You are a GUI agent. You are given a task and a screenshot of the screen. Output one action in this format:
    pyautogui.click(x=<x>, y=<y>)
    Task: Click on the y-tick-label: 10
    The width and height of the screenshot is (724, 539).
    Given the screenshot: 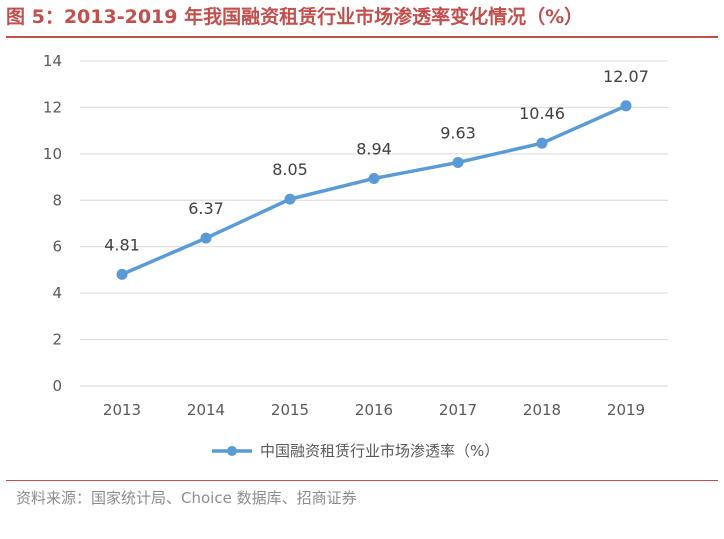 What is the action you would take?
    pyautogui.click(x=52, y=154)
    